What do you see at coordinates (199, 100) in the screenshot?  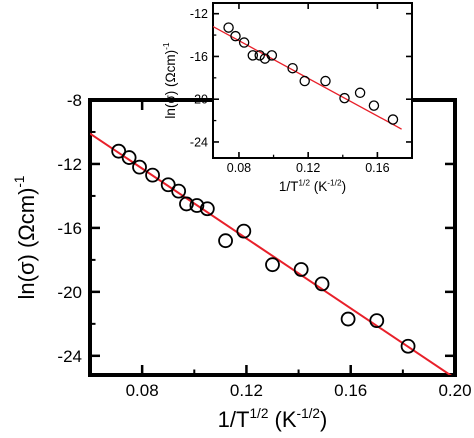 I see `inset-y-tick-label-2: -20` at bounding box center [199, 100].